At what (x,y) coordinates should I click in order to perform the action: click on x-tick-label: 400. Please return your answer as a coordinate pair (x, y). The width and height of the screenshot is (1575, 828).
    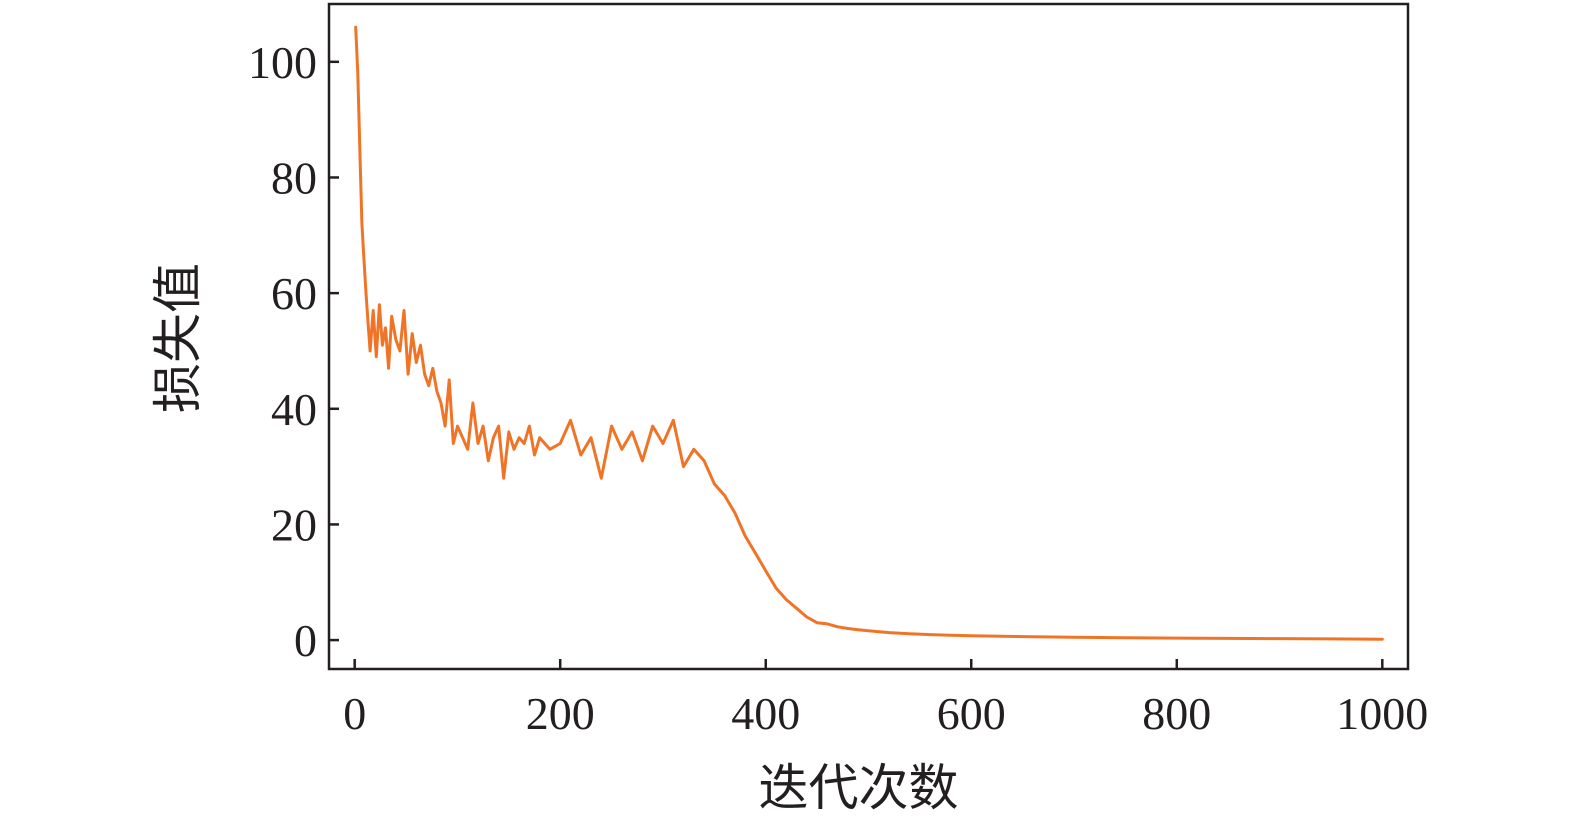
    Looking at the image, I should click on (765, 713).